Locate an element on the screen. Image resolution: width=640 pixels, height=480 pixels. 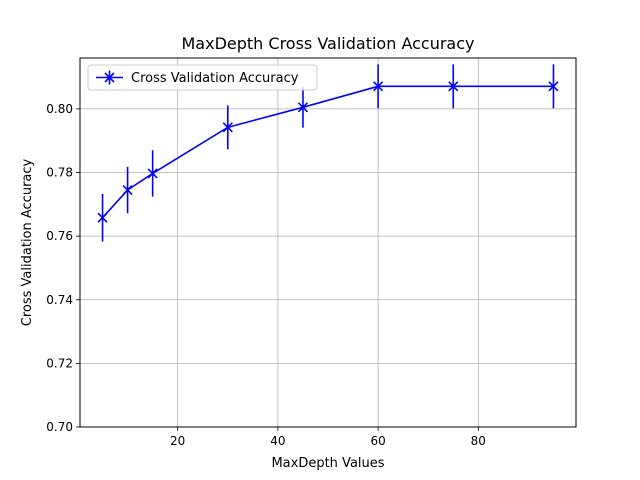
legend: Cross Validation Accuracy is located at coordinates (202, 77).